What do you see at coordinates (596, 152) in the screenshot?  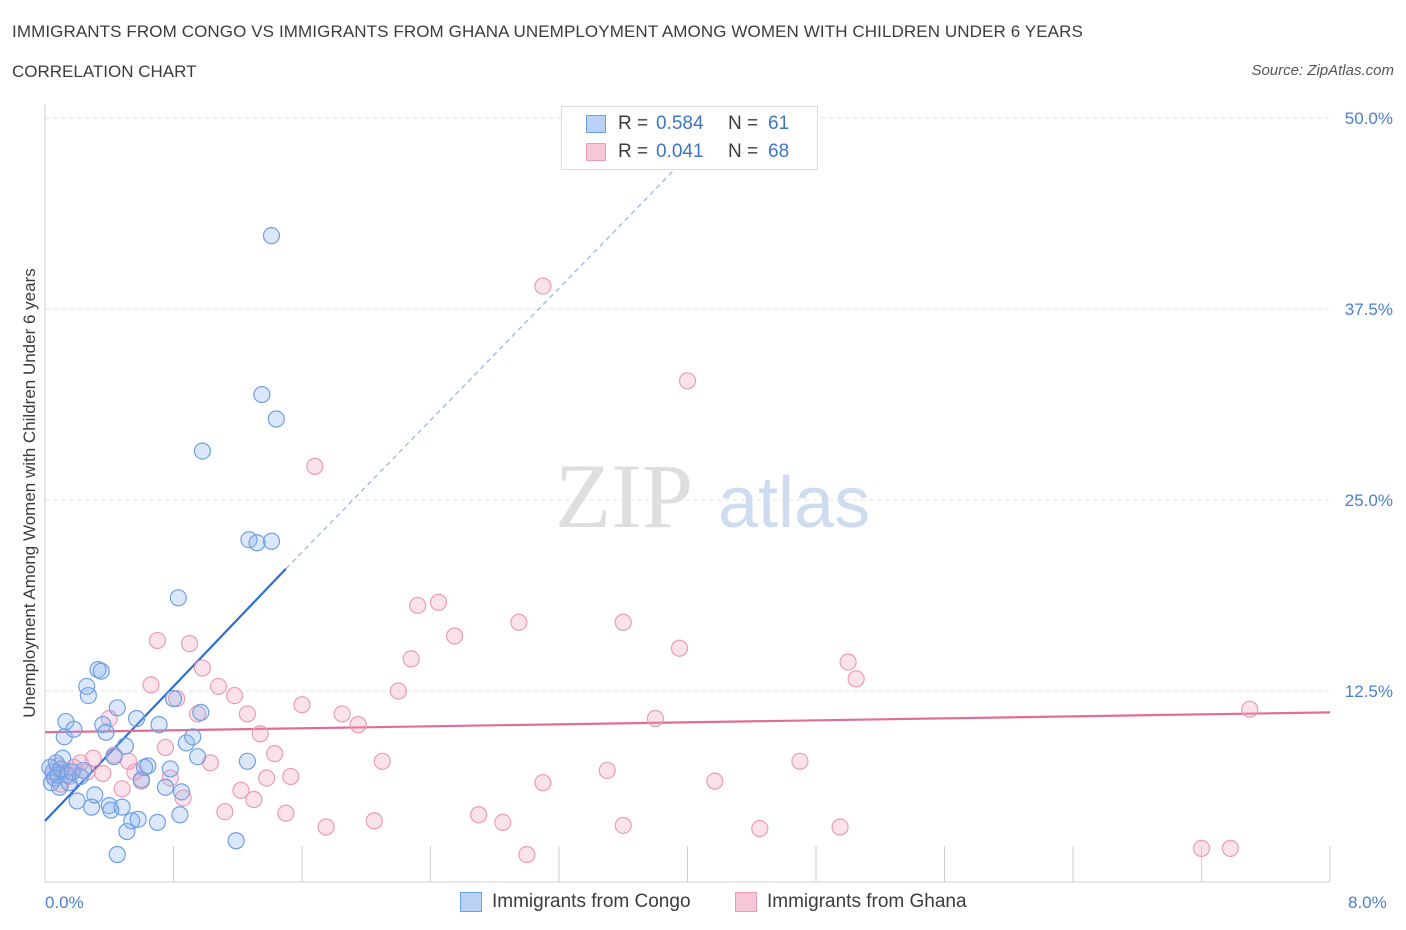 I see `ghana-swatch` at bounding box center [596, 152].